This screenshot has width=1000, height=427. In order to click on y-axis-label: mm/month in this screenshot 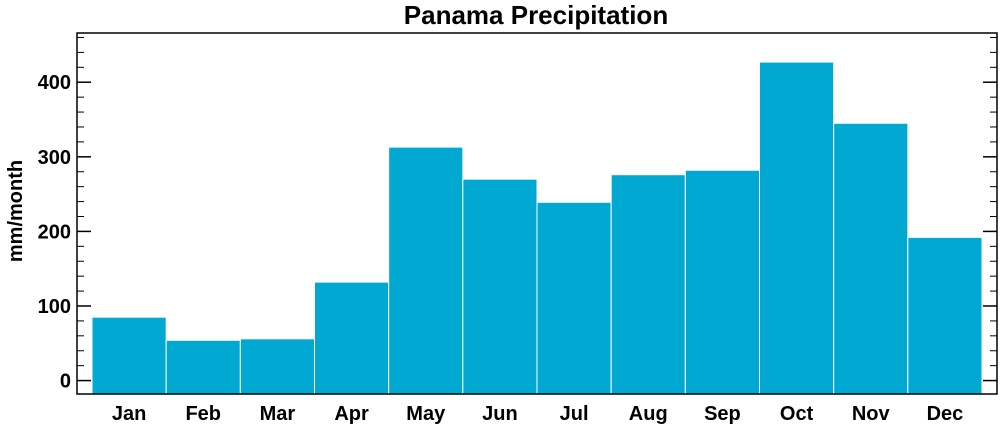, I will do `click(16, 211)`.